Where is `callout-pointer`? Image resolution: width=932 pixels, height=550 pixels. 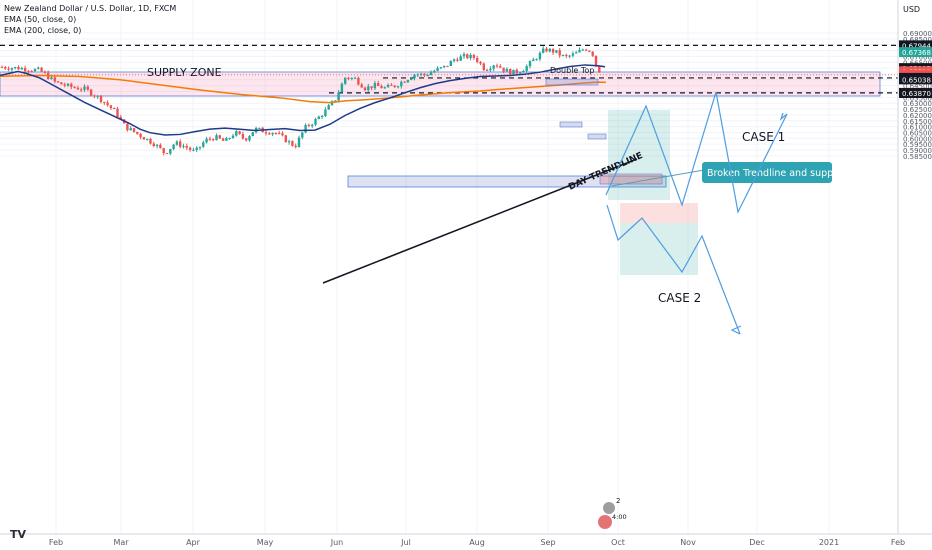 callout-pointer is located at coordinates (658, 178).